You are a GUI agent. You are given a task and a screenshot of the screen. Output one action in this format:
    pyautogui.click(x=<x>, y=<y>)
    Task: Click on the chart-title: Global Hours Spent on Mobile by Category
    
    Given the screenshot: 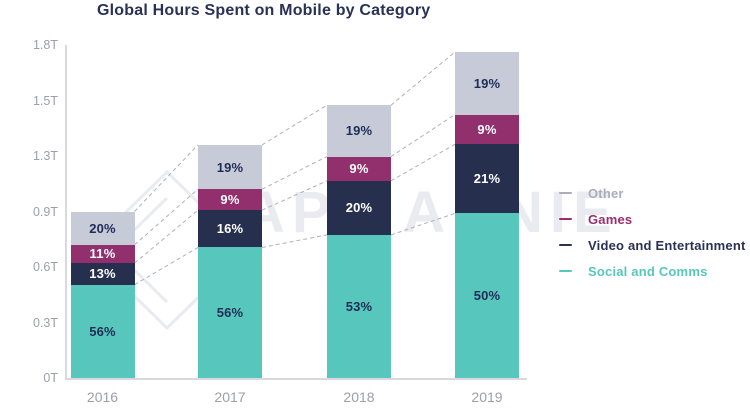 What is the action you would take?
    pyautogui.click(x=264, y=10)
    